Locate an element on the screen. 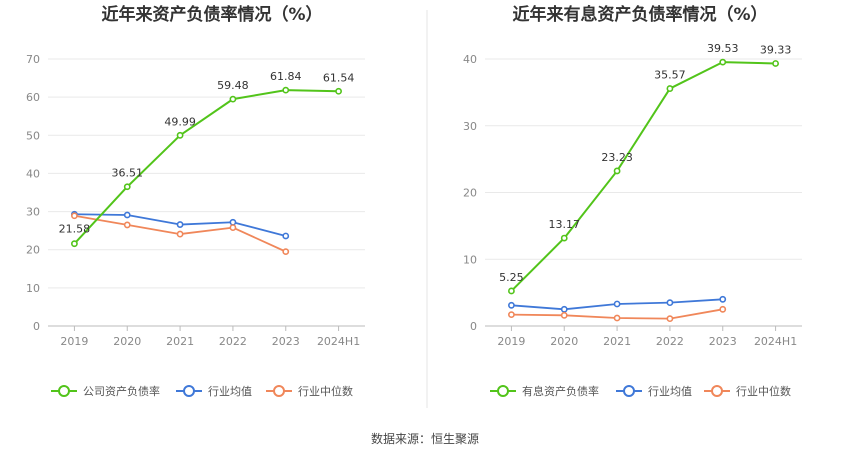 The image size is (850, 459). y-tick-label: 70 is located at coordinates (33, 59).